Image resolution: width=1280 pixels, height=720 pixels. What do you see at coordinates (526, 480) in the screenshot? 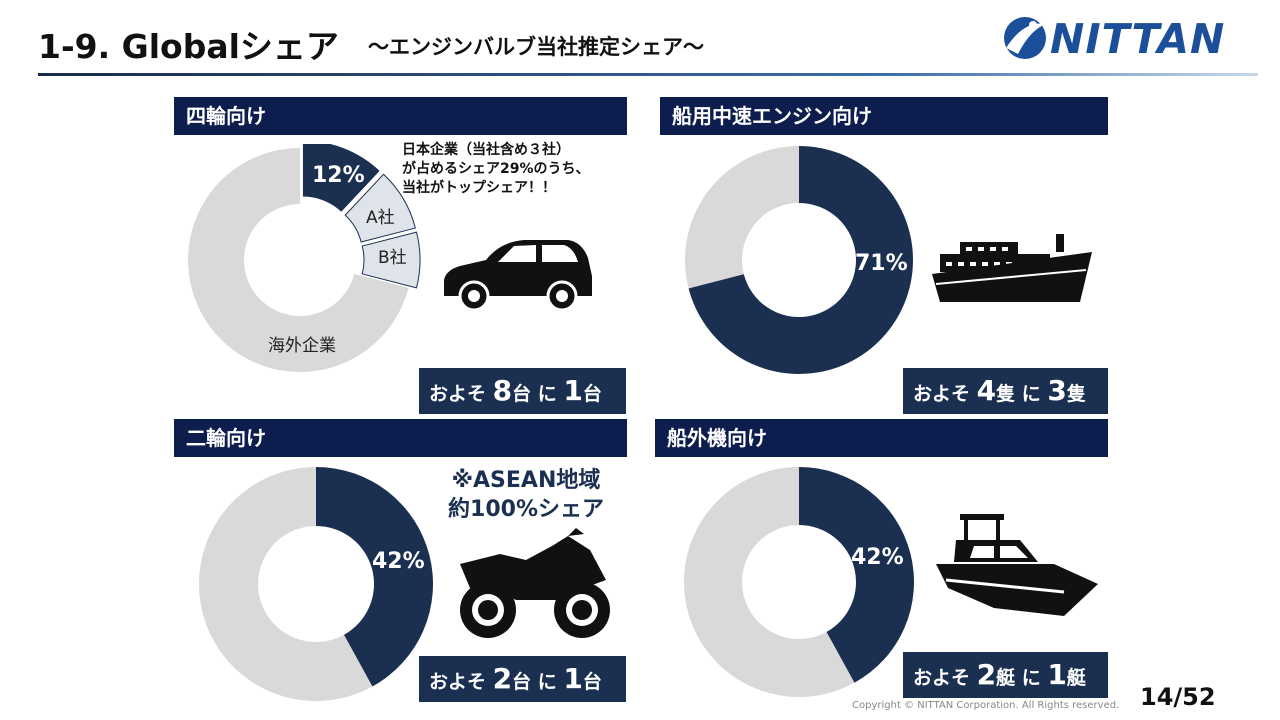
I see `asean-callout-line: ※ASEAN地域` at bounding box center [526, 480].